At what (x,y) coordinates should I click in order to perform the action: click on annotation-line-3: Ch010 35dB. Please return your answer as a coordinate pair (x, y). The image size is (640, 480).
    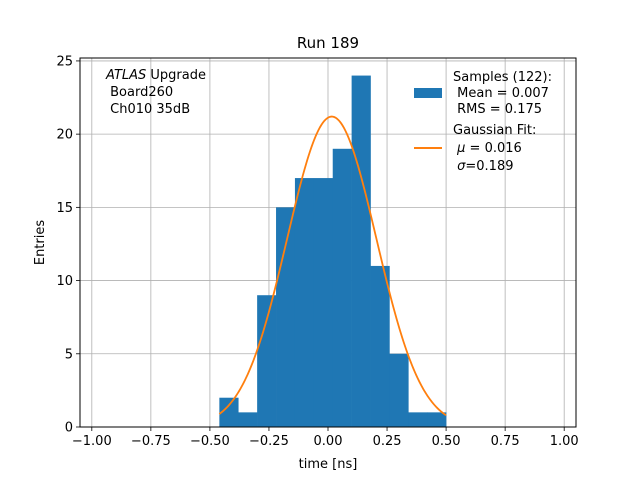
    Looking at the image, I should click on (148, 109).